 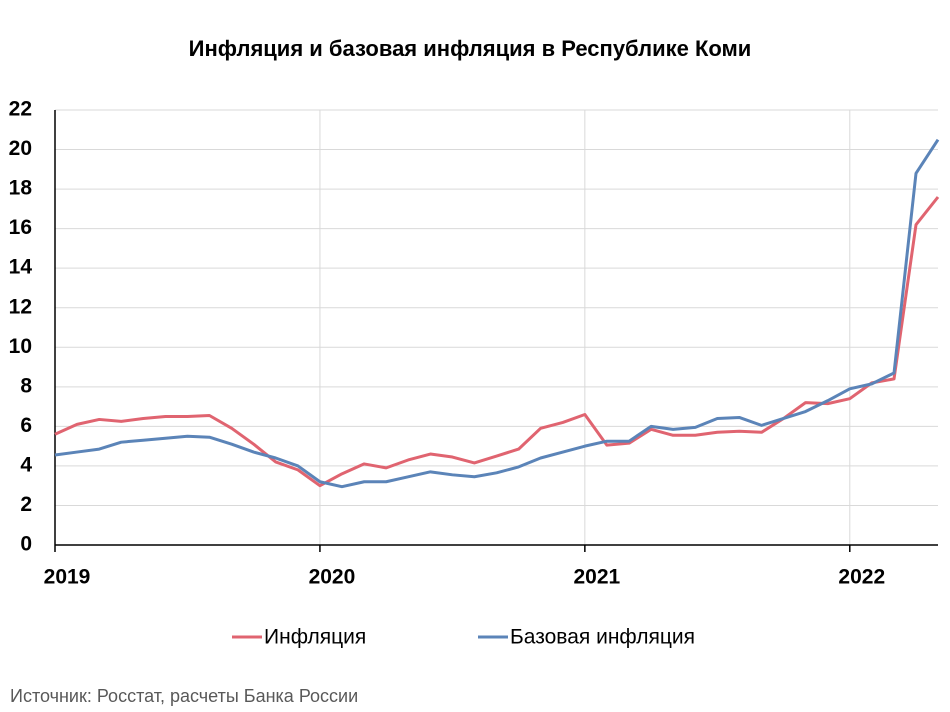 I want to click on x-tick-label: 2019, so click(x=67, y=577).